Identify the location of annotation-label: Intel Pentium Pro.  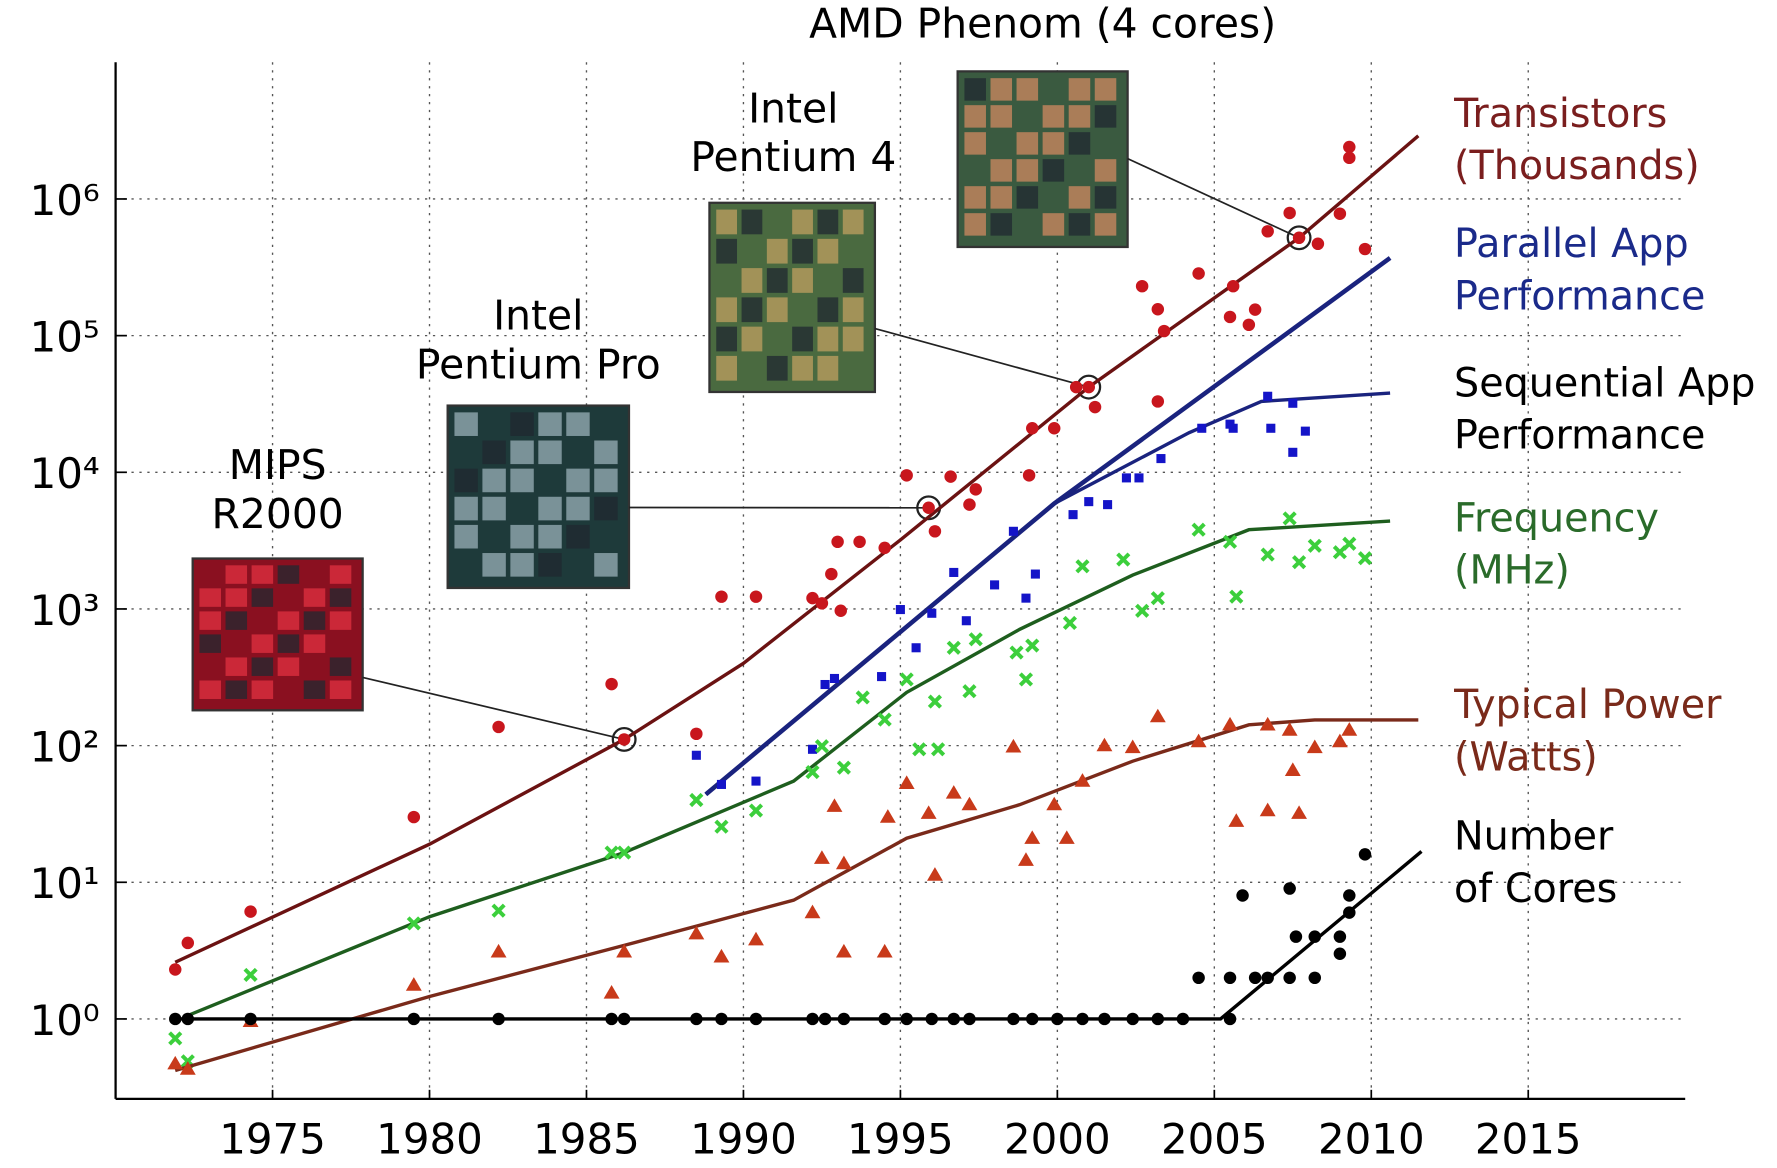
(538, 341).